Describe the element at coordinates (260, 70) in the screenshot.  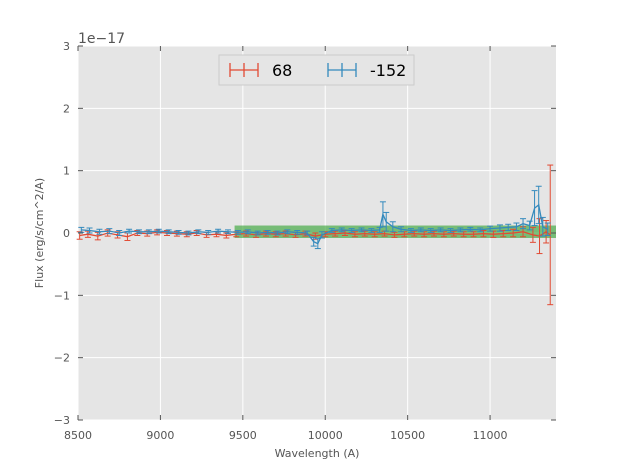
I see `legend-item-0: 68` at that location.